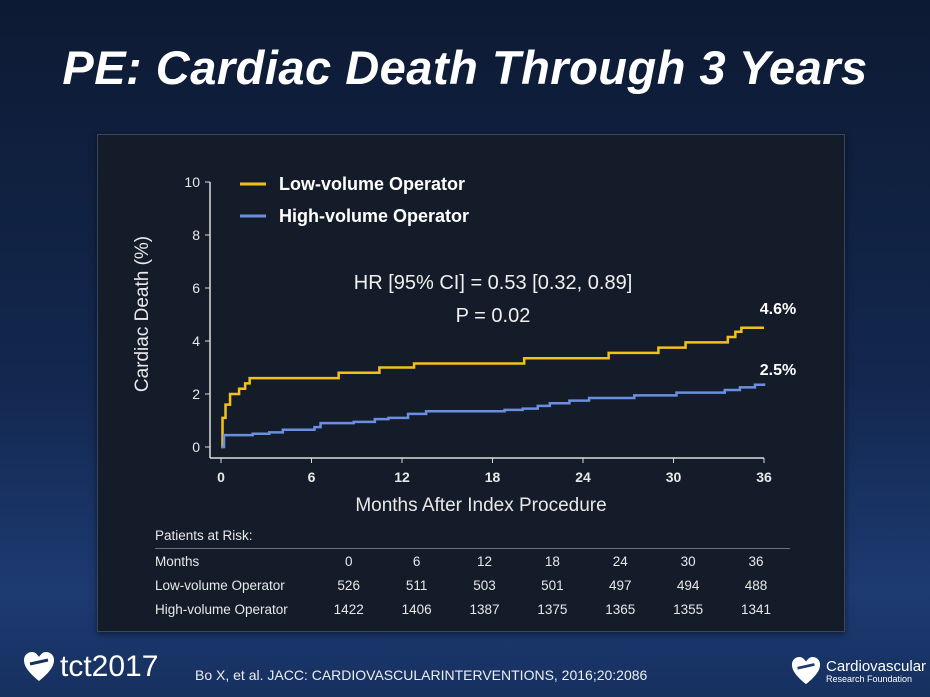 The image size is (930, 697). What do you see at coordinates (204, 535) in the screenshot?
I see `risk-table-title: Patients at Risk:` at bounding box center [204, 535].